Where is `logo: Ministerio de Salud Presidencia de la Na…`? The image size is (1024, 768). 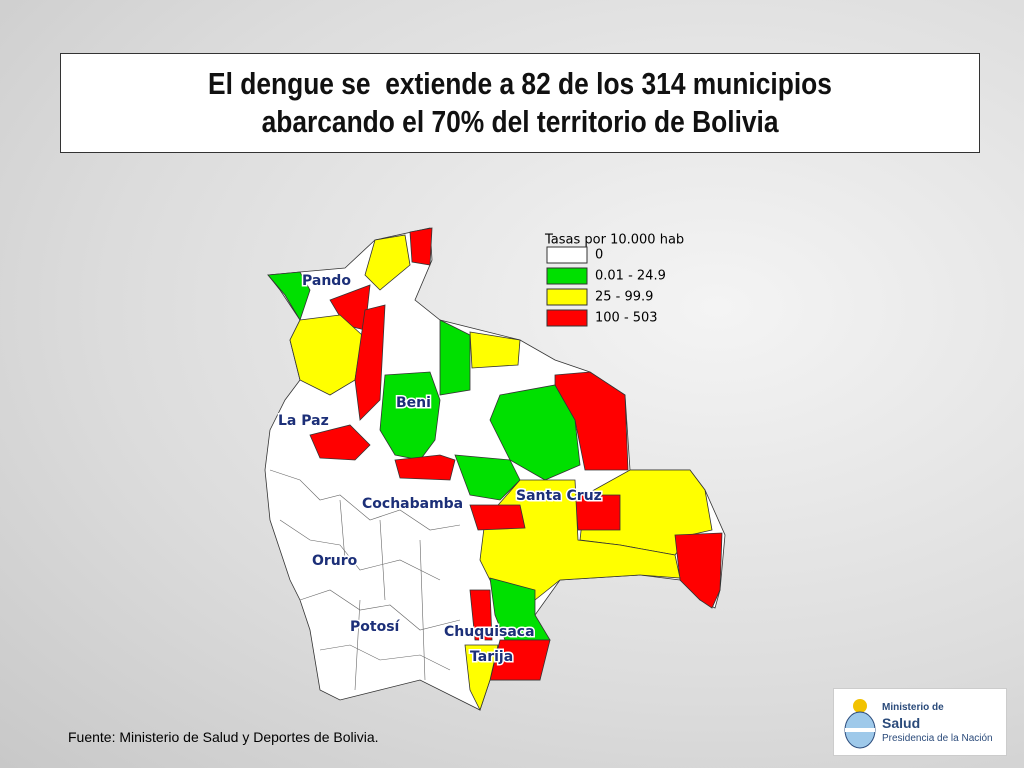 logo: Ministerio de Salud Presidencia de la Na… is located at coordinates (920, 722).